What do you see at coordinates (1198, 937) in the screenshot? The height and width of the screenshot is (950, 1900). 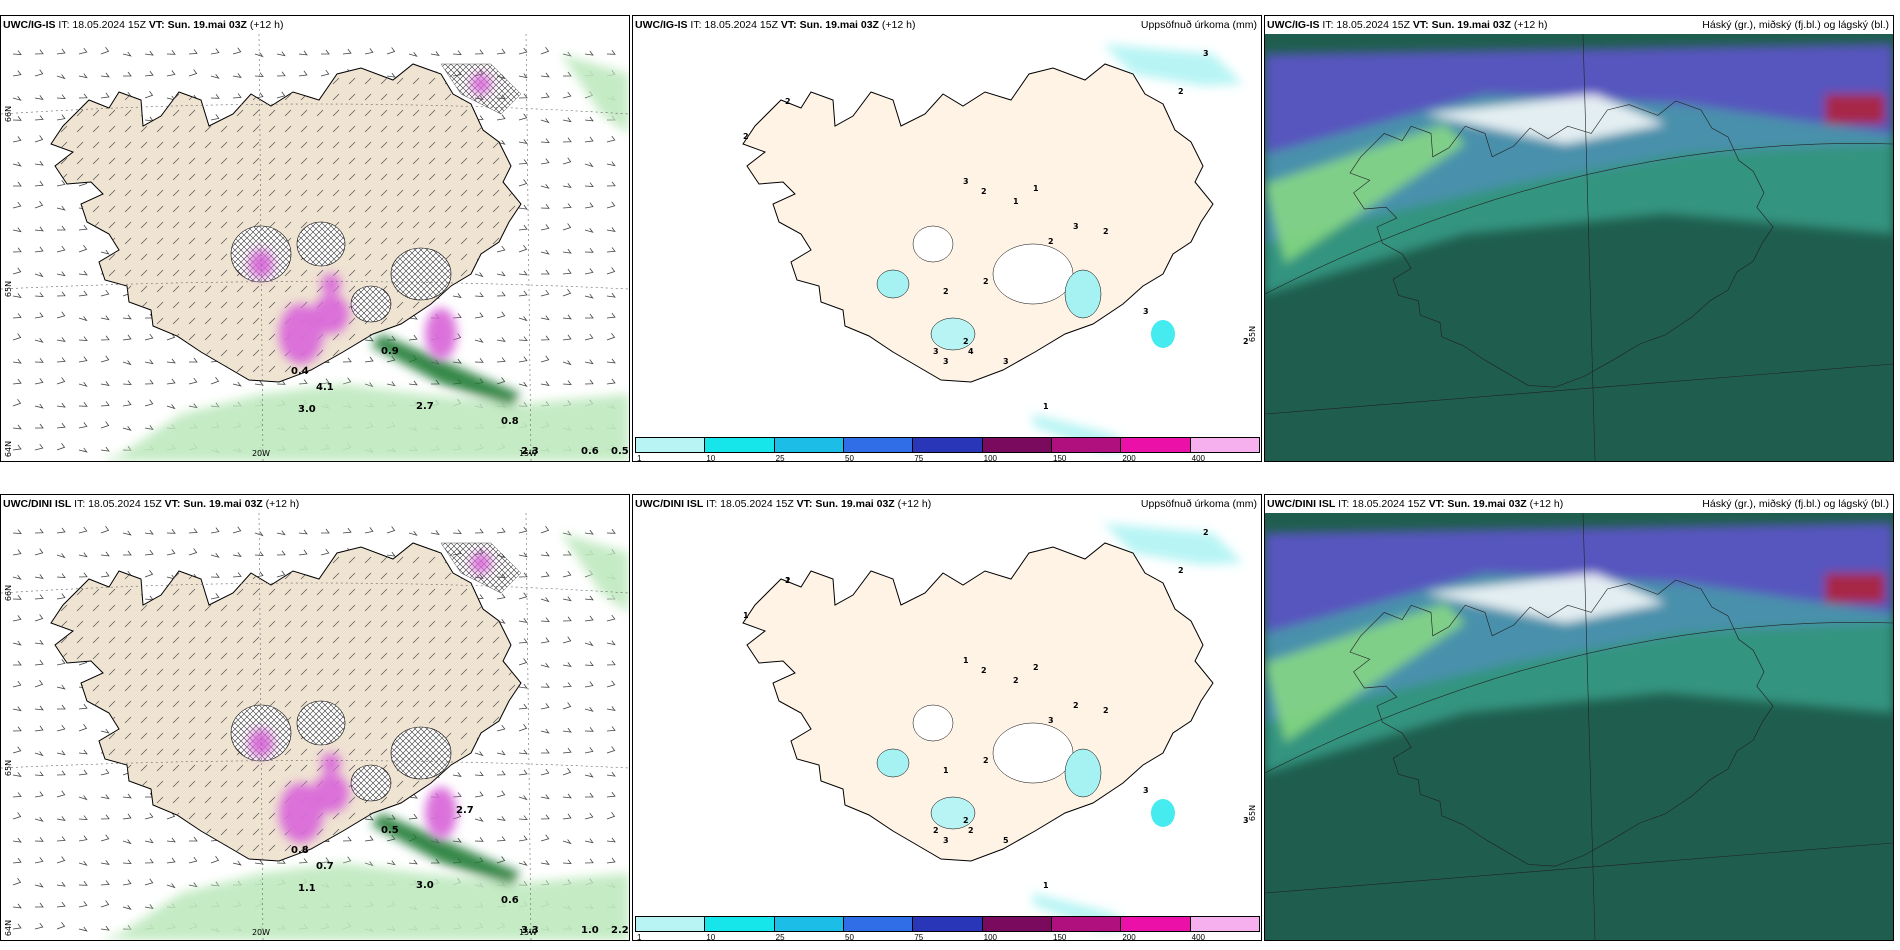 I see `colorbar-tick: 400` at bounding box center [1198, 937].